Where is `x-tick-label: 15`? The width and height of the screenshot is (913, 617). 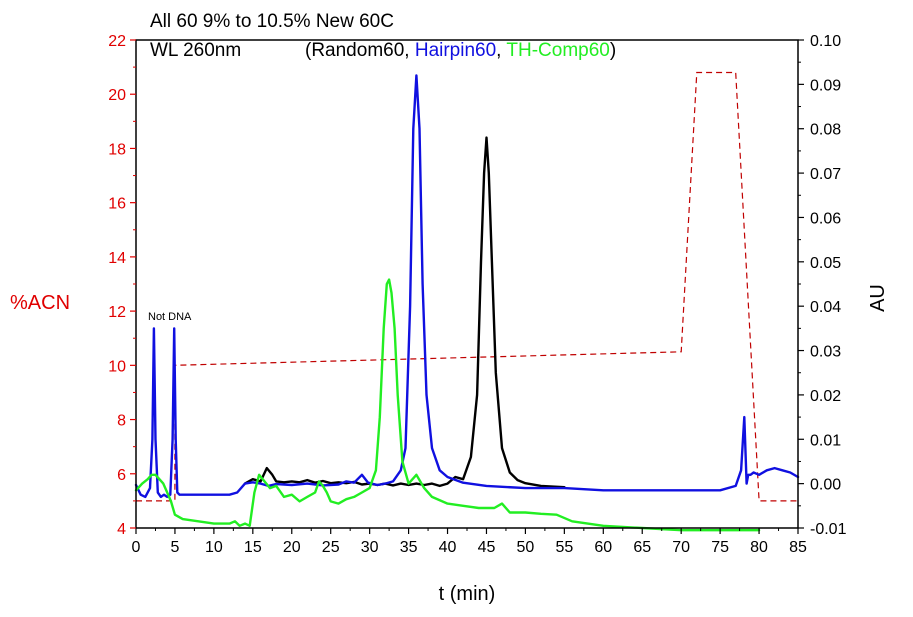
x-tick-label: 15 is located at coordinates (253, 547).